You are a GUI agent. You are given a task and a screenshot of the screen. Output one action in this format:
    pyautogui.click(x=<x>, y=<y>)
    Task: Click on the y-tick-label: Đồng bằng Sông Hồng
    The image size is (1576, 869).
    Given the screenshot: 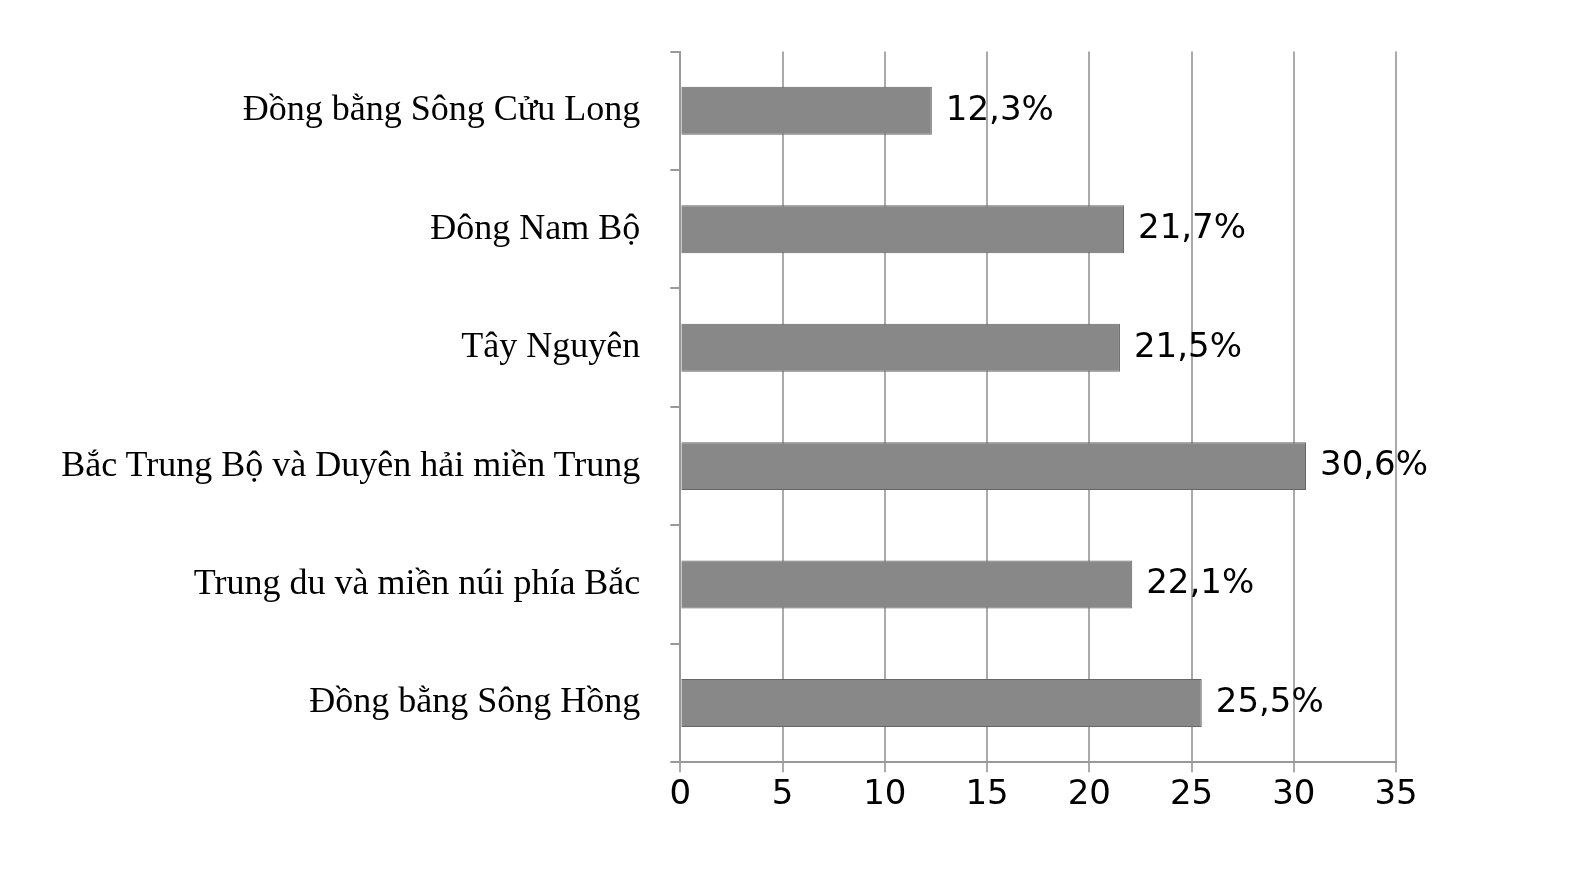 What is the action you would take?
    pyautogui.click(x=475, y=700)
    